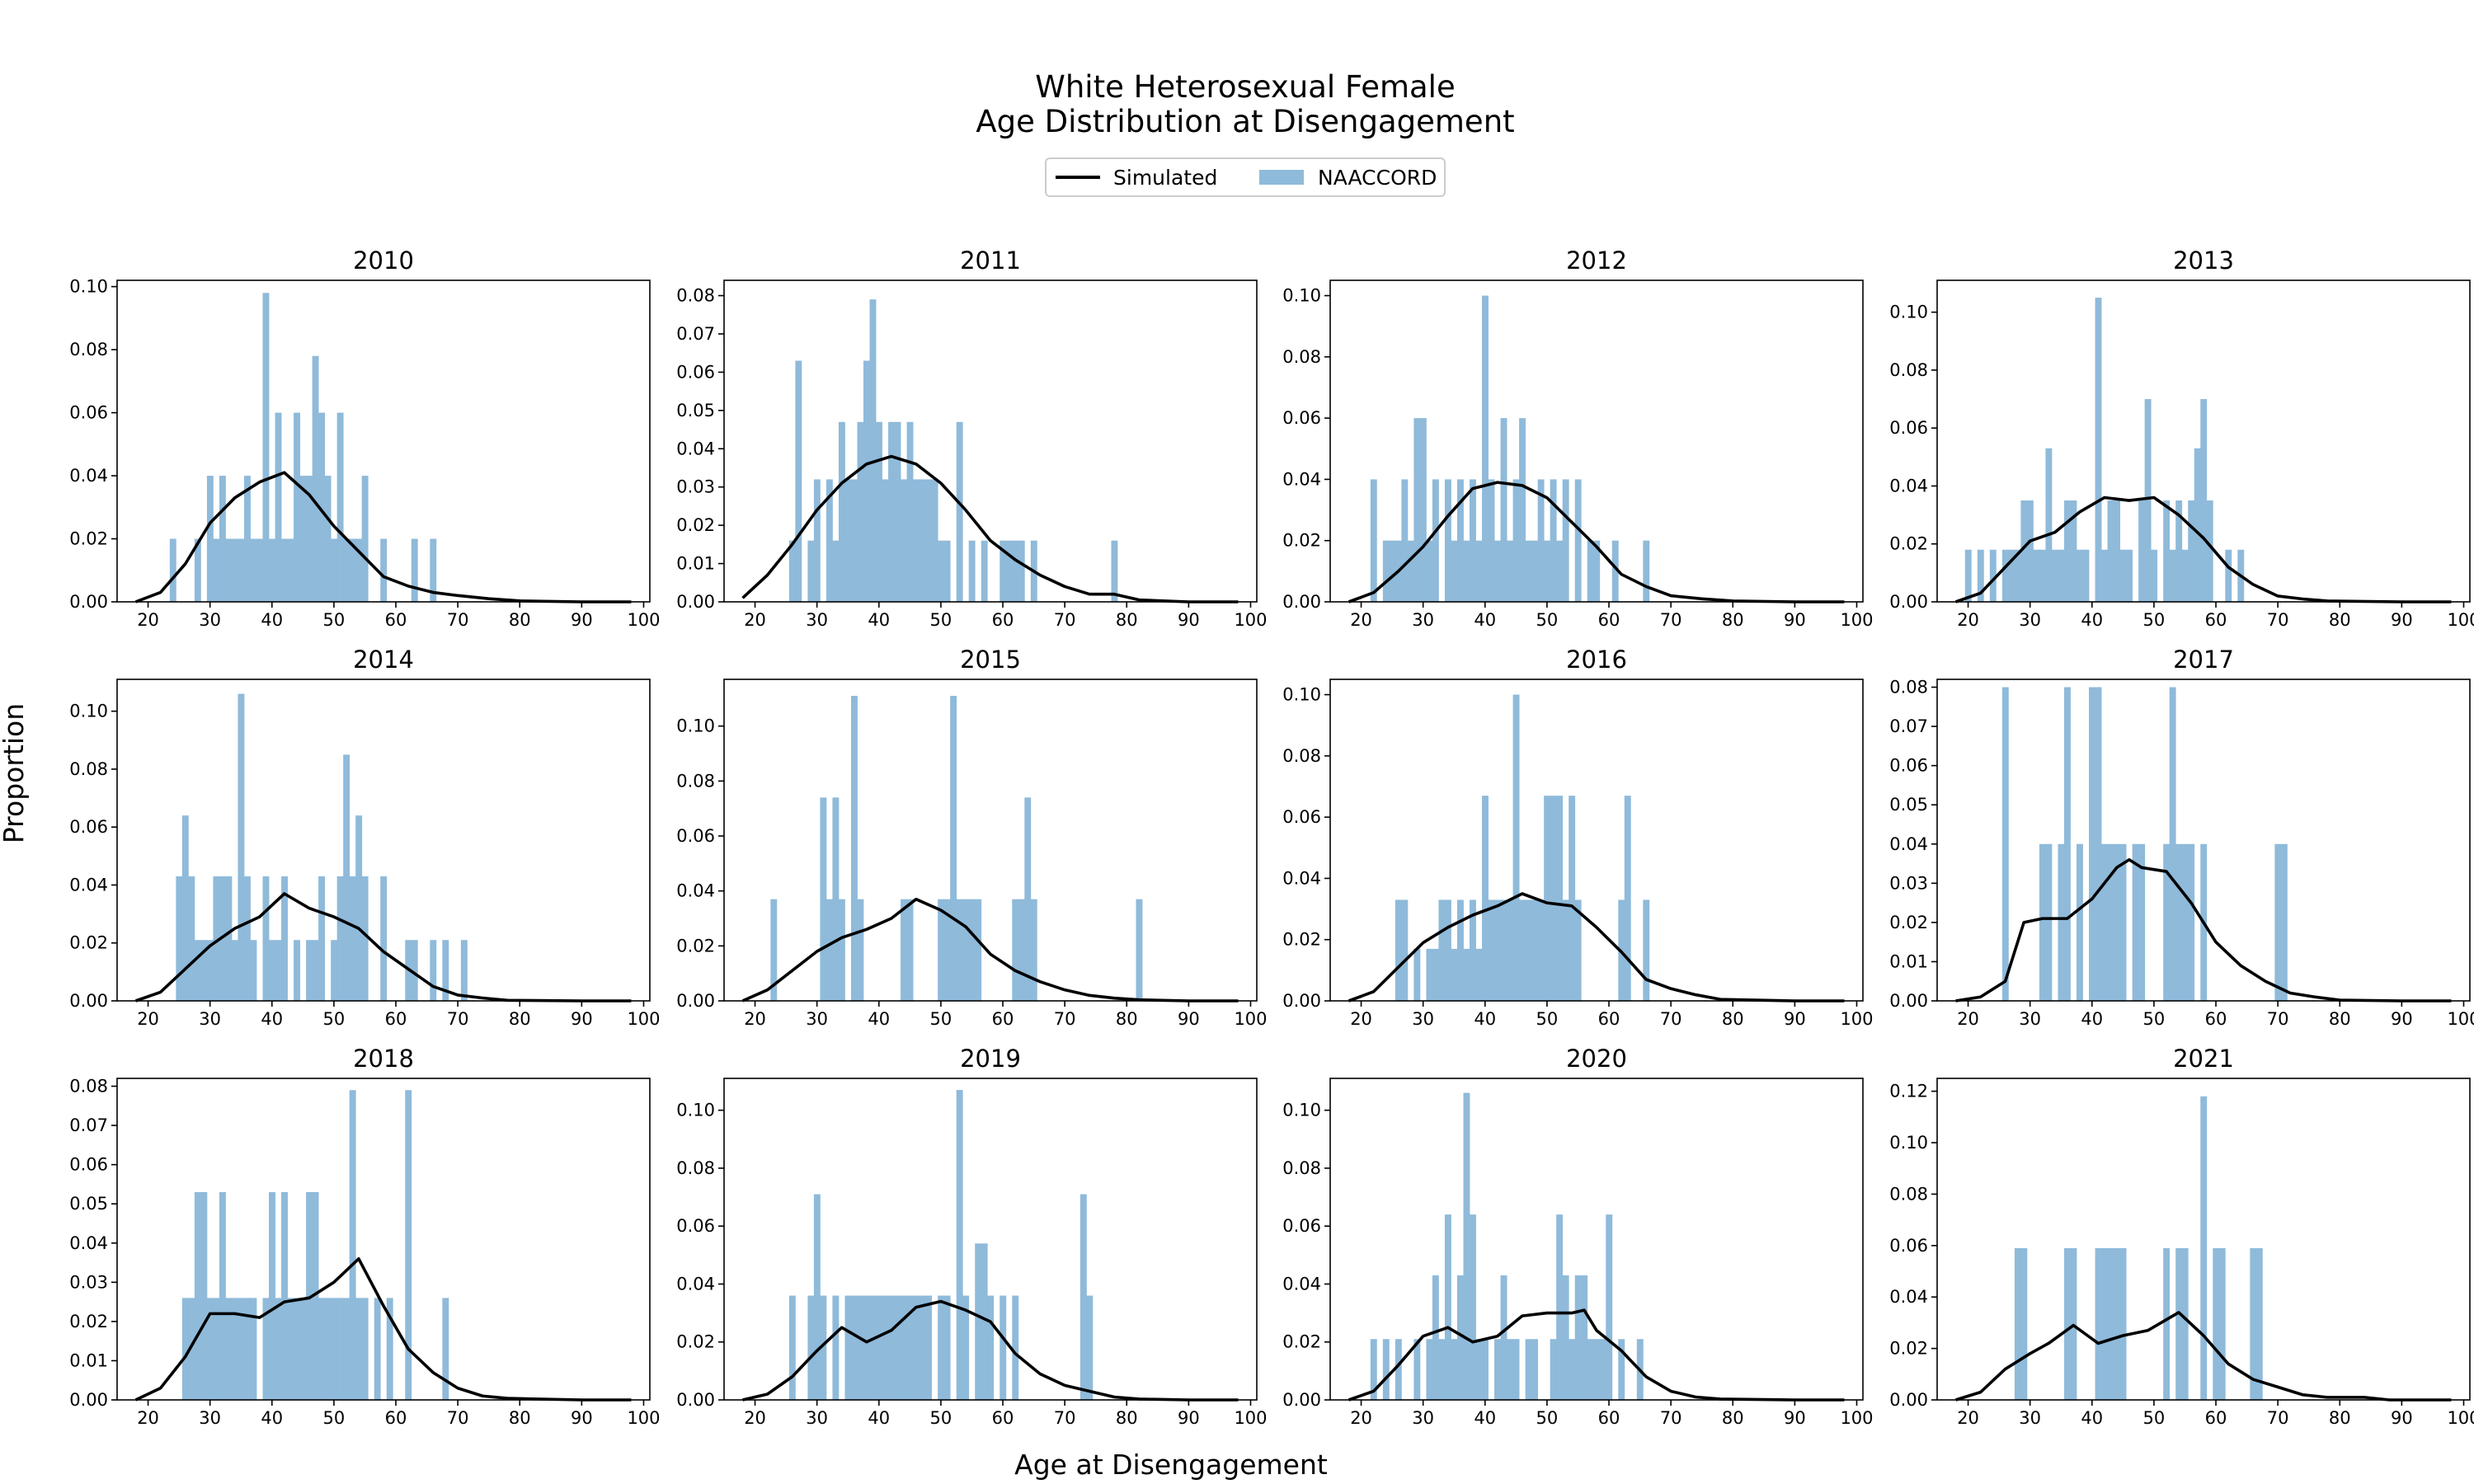 The image size is (2474, 1484). What do you see at coordinates (1245, 121) in the screenshot?
I see `figure-title-line2: Age Distribution at Disengagement` at bounding box center [1245, 121].